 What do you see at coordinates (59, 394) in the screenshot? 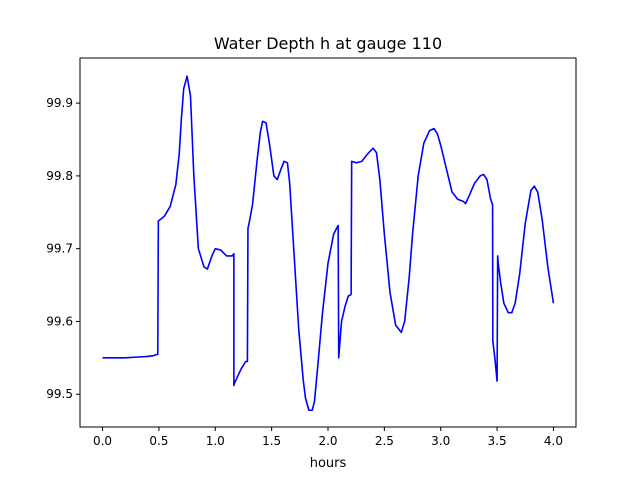
I see `y-tick-label: 99.5` at bounding box center [59, 394].